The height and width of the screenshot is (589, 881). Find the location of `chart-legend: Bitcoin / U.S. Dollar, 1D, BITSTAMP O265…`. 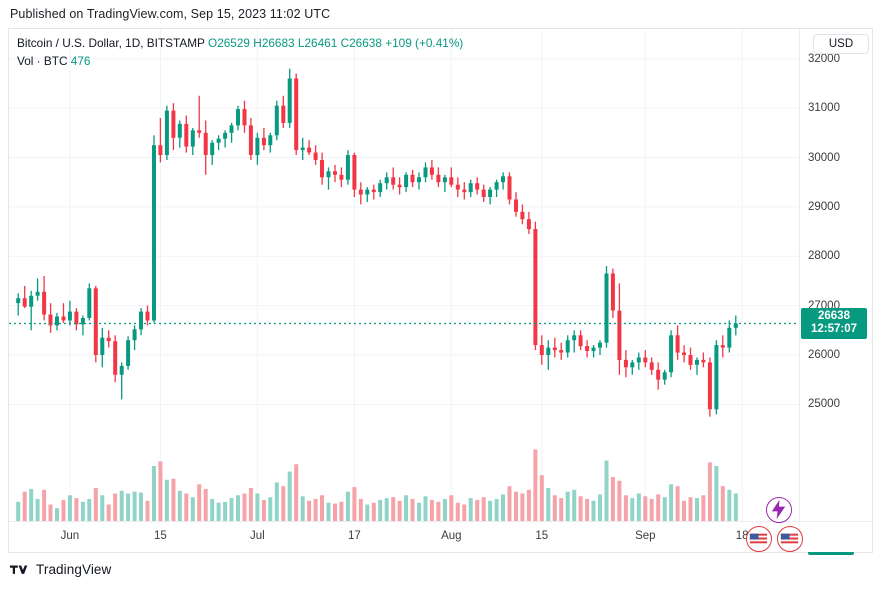

chart-legend: Bitcoin / U.S. Dollar, 1D, BITSTAMP O265… is located at coordinates (240, 52).